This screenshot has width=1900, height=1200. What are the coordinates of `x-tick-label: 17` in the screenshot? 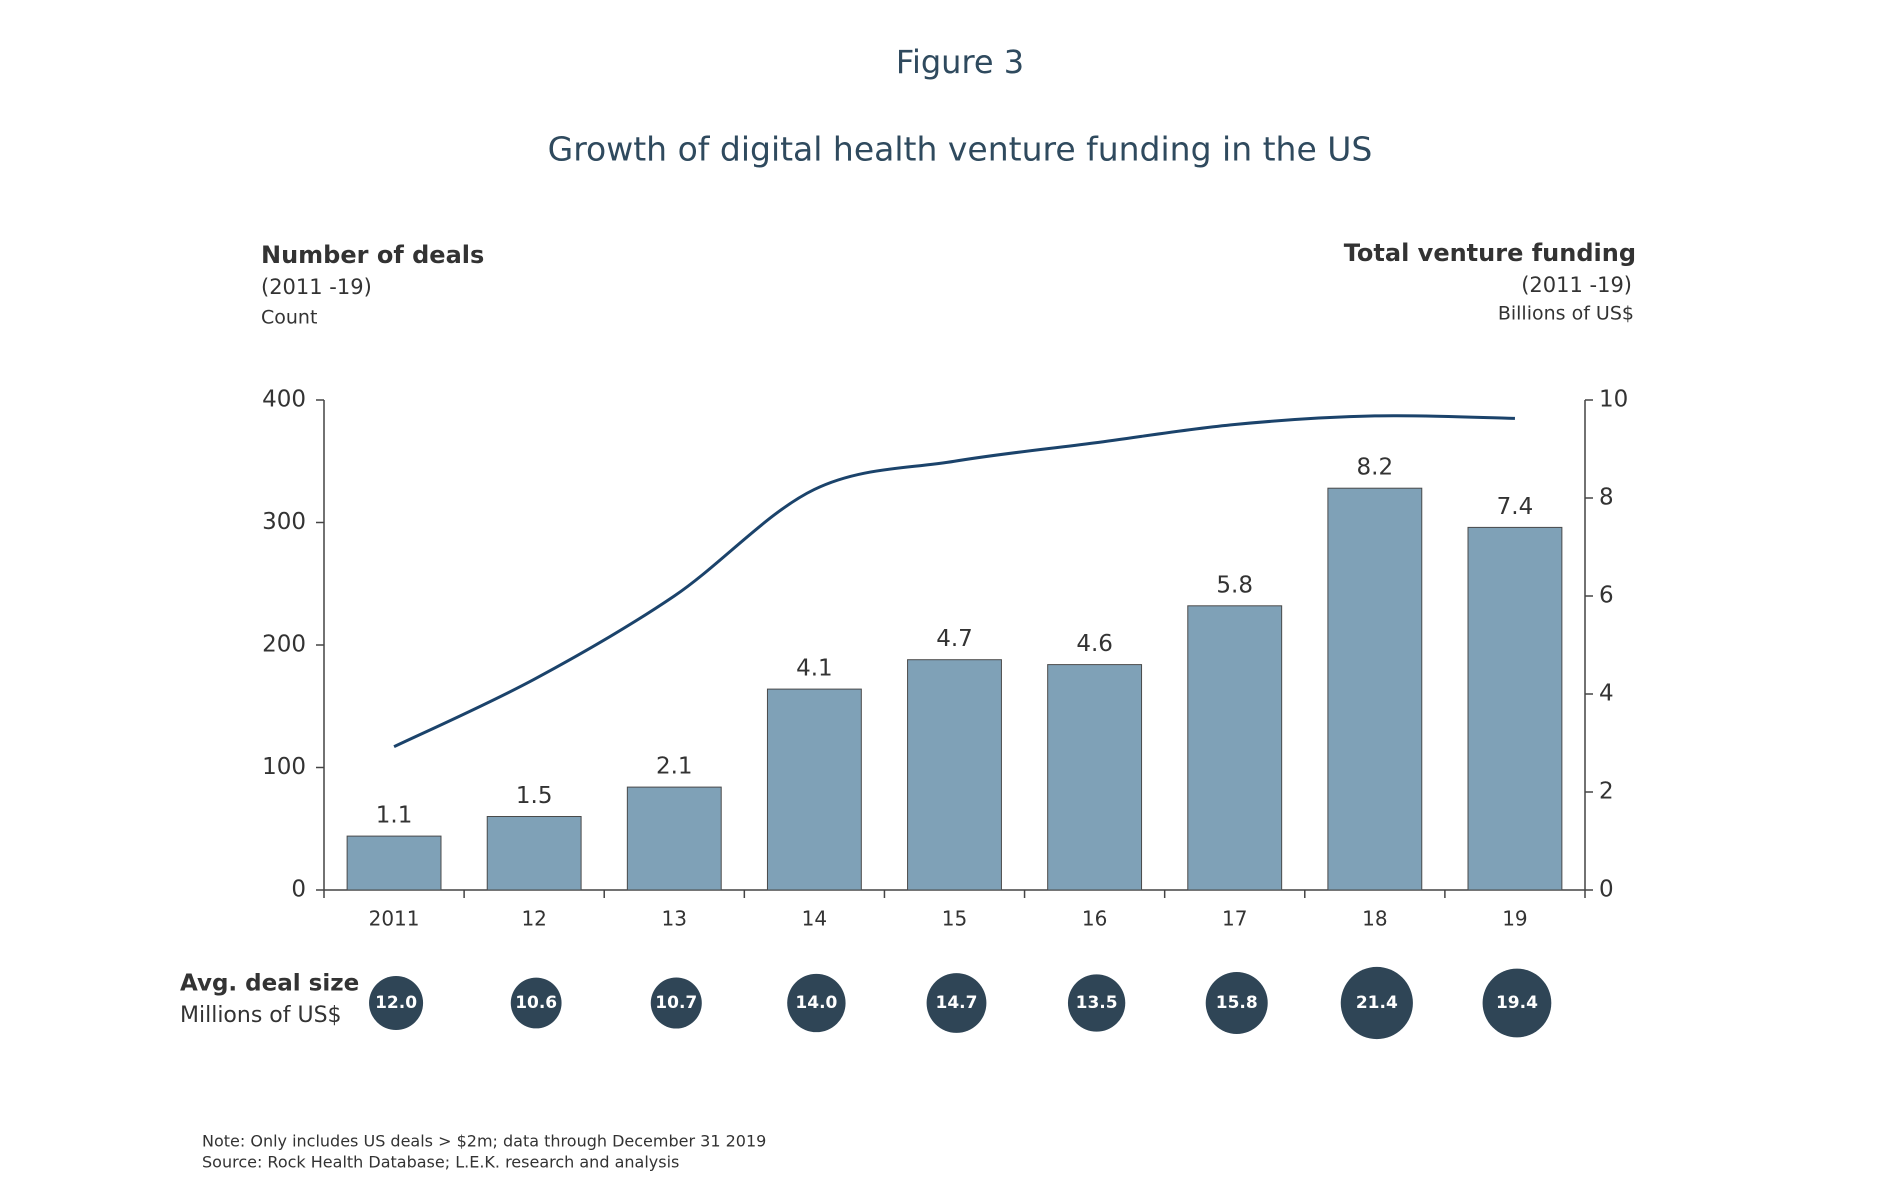 It's located at (1234, 919).